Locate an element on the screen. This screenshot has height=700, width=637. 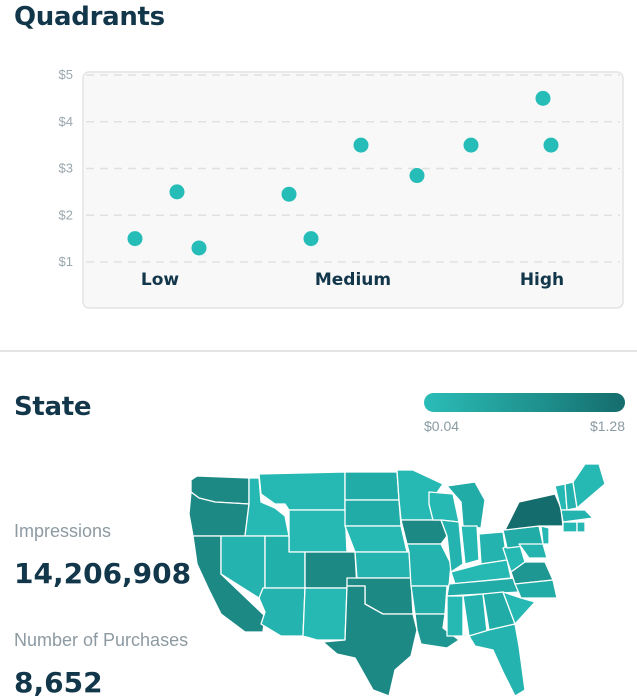
state-az is located at coordinates (282, 612).